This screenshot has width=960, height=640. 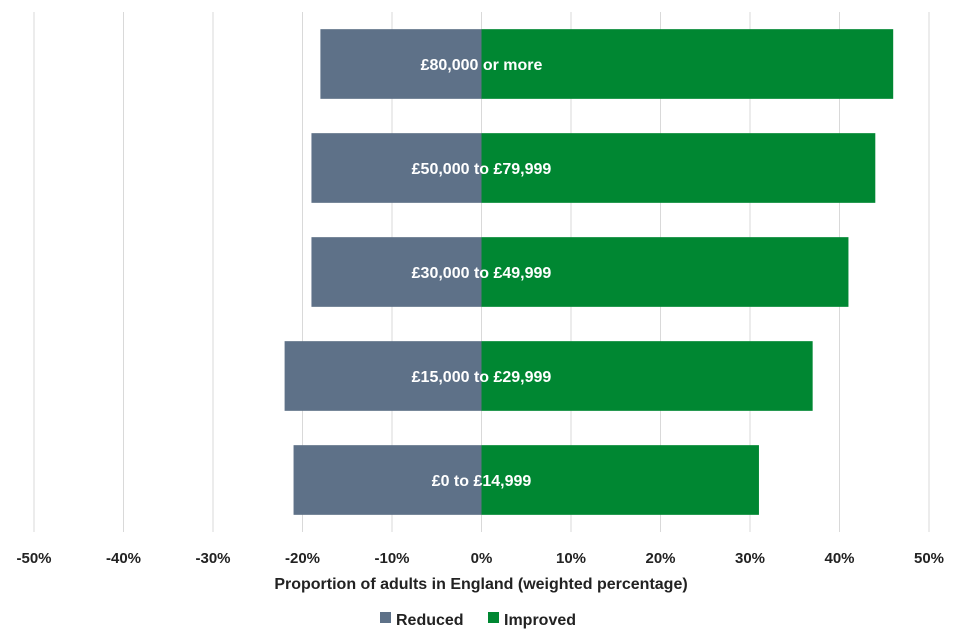 What do you see at coordinates (482, 481) in the screenshot?
I see `category-label: £0 to £14,999` at bounding box center [482, 481].